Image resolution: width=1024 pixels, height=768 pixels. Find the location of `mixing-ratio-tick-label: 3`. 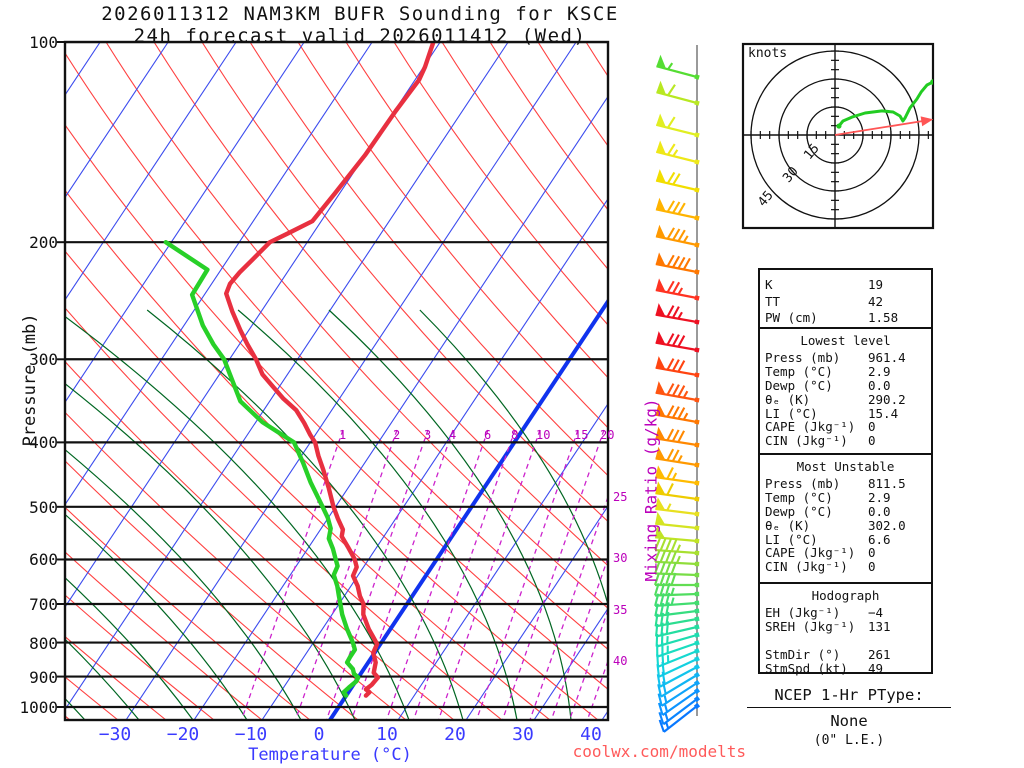

mixing-ratio-tick-label: 3 is located at coordinates (428, 435).